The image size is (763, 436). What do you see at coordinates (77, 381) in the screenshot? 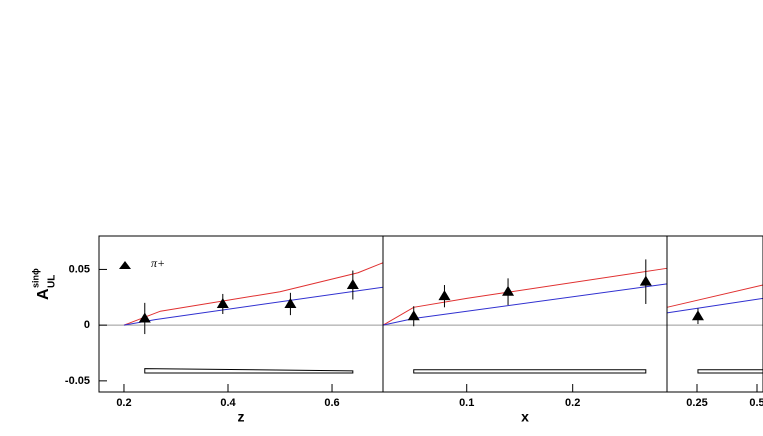
I see `y-tick-label: -0.05` at bounding box center [77, 381].